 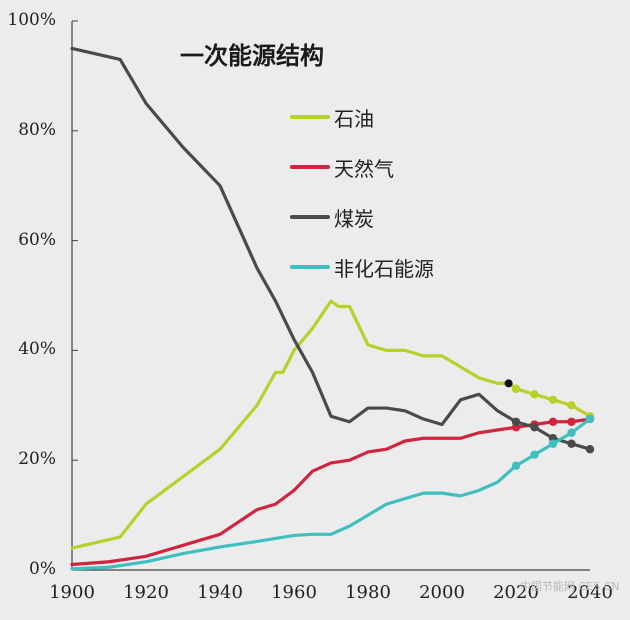 I want to click on legend: 石油 天然气 煤炭 非化石能源, so click(x=362, y=192).